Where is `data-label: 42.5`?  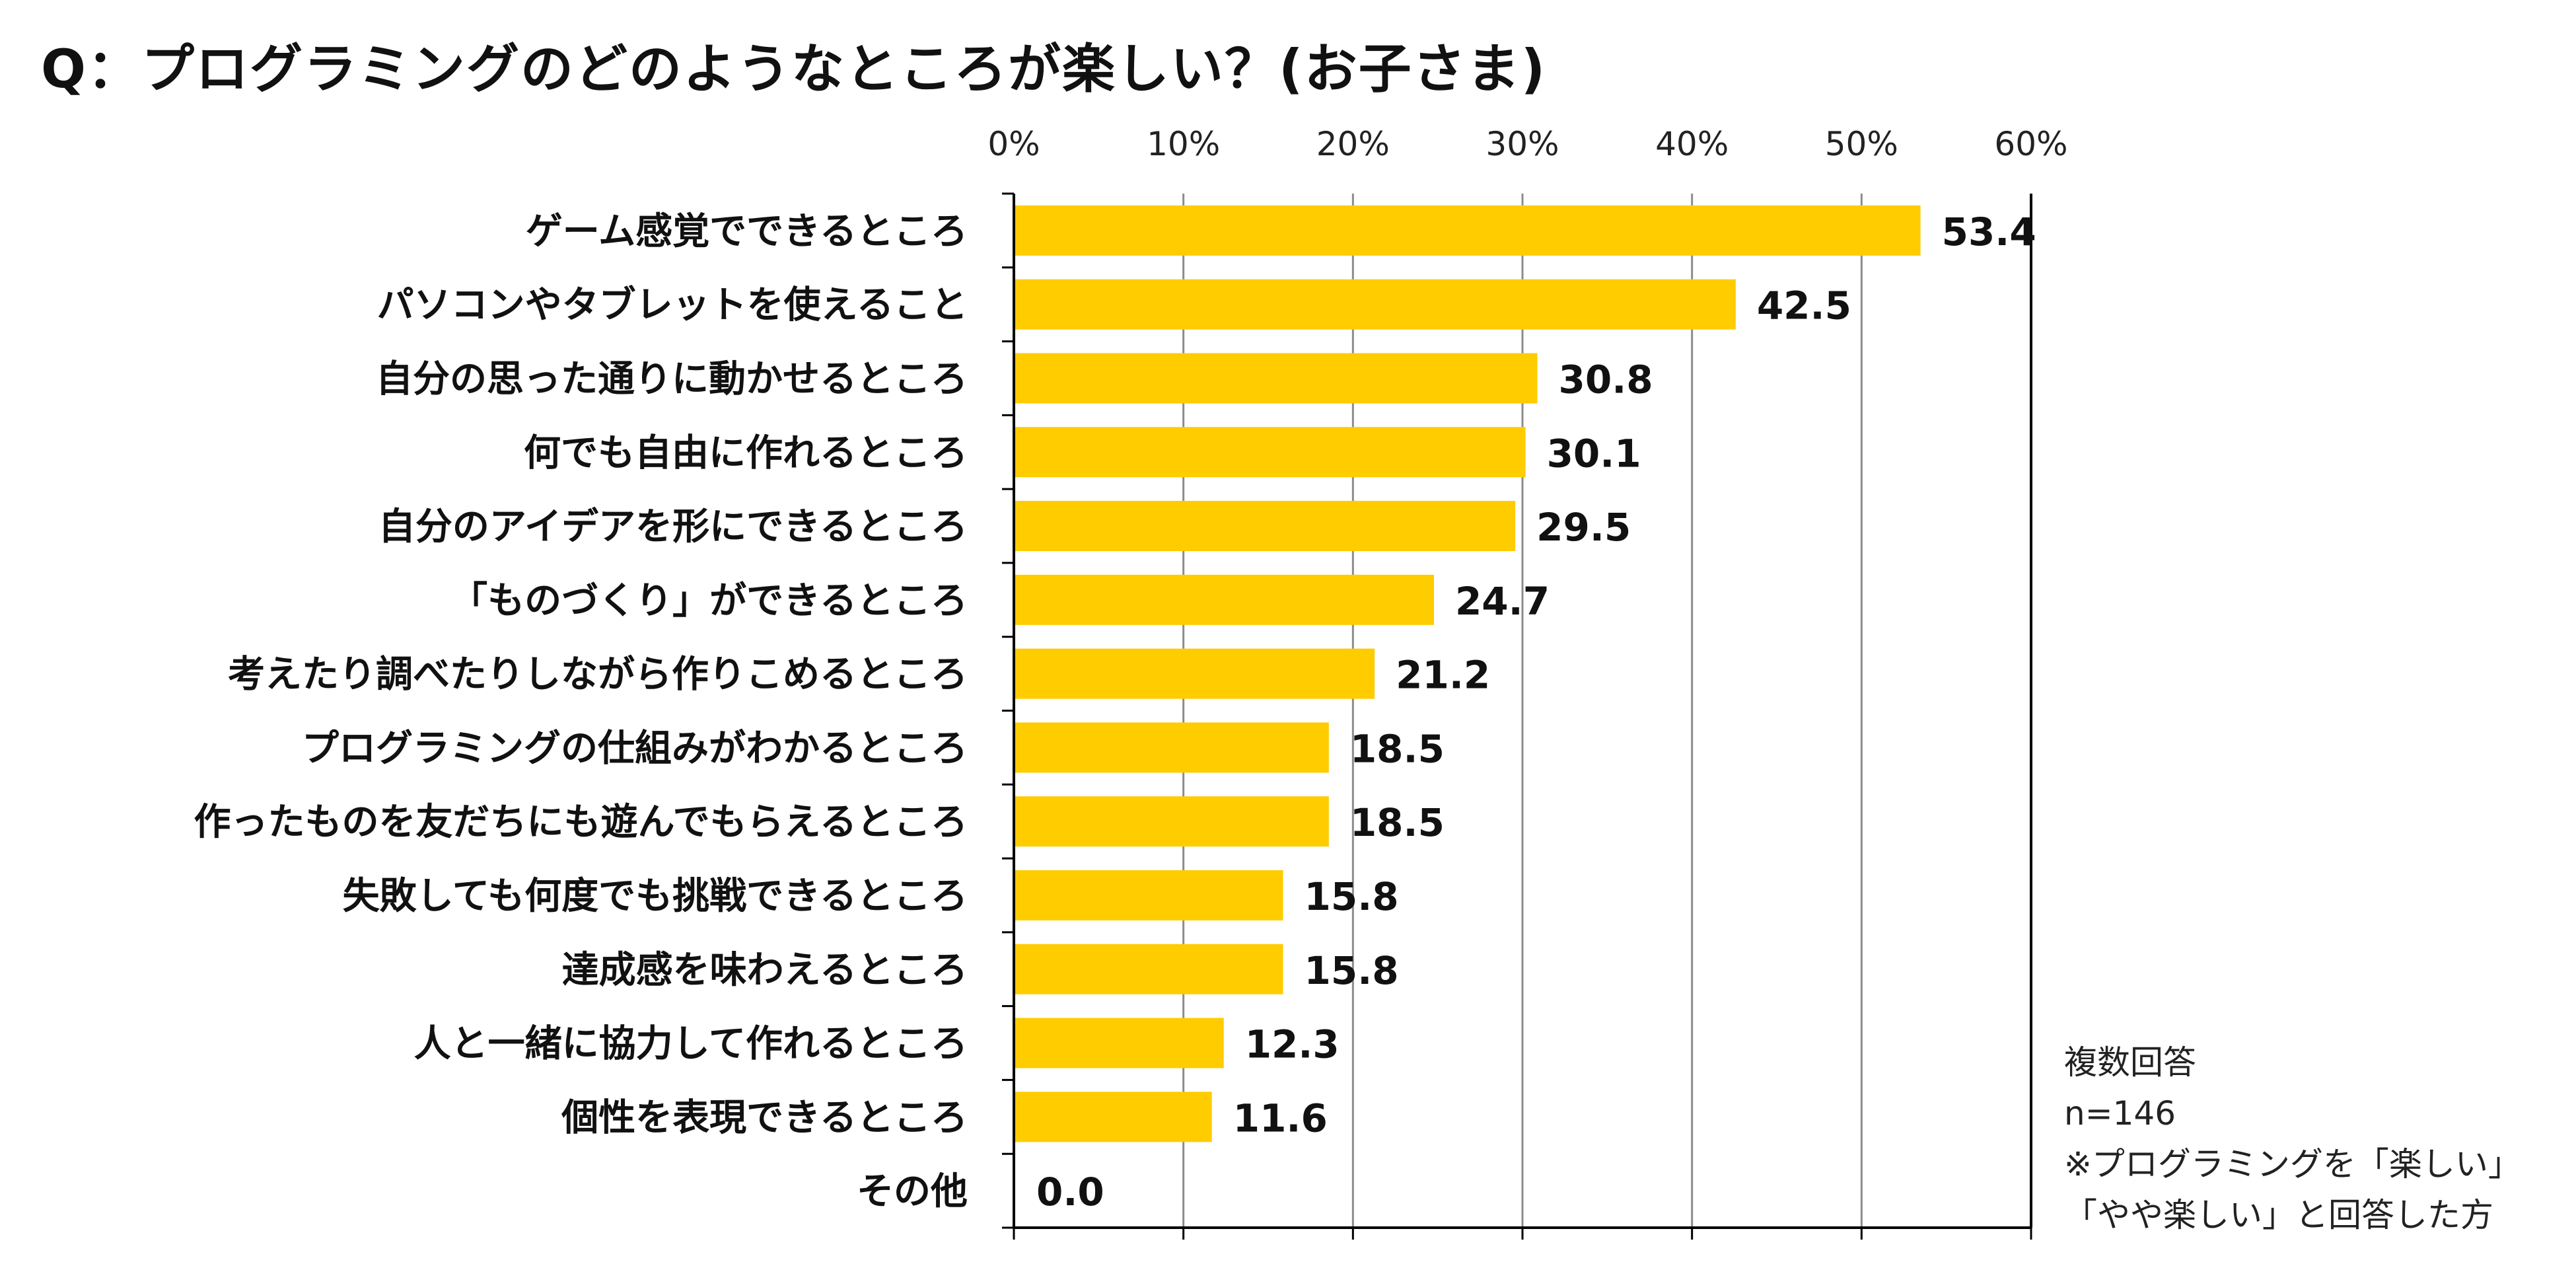 data-label: 42.5 is located at coordinates (1804, 305).